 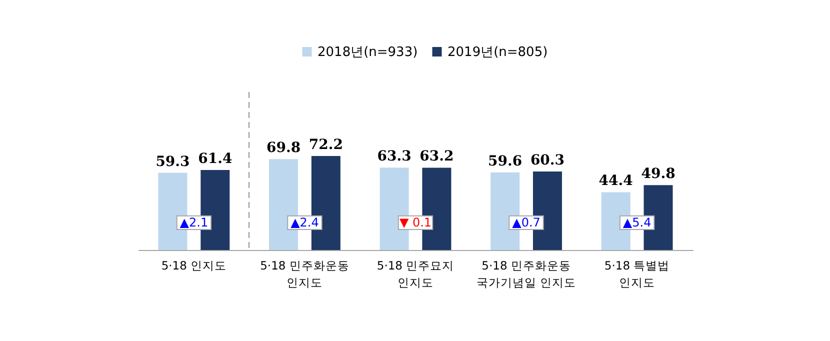 I want to click on legend-label: 2018년(n=933), so click(x=368, y=52).